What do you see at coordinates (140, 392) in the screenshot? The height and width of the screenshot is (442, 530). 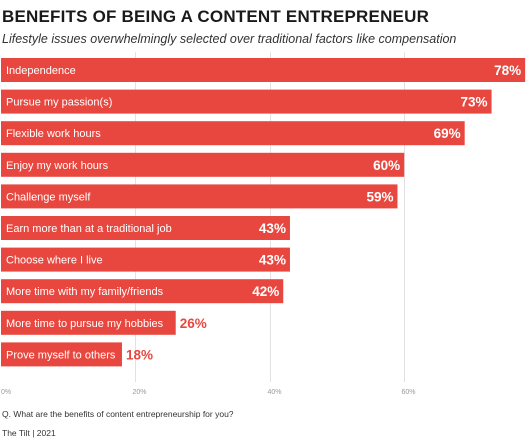 I see `x-tick-label: 20%` at bounding box center [140, 392].